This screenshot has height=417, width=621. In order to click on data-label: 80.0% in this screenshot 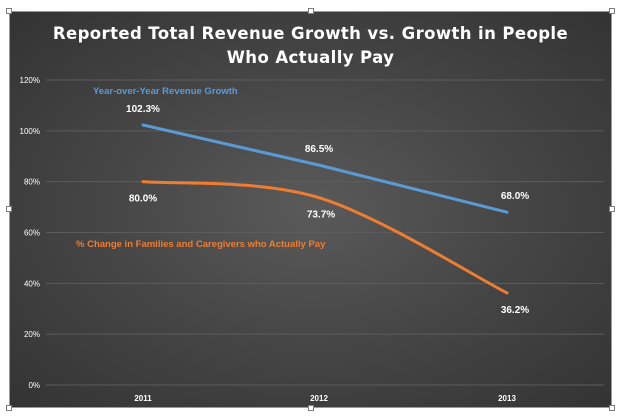, I will do `click(143, 199)`.